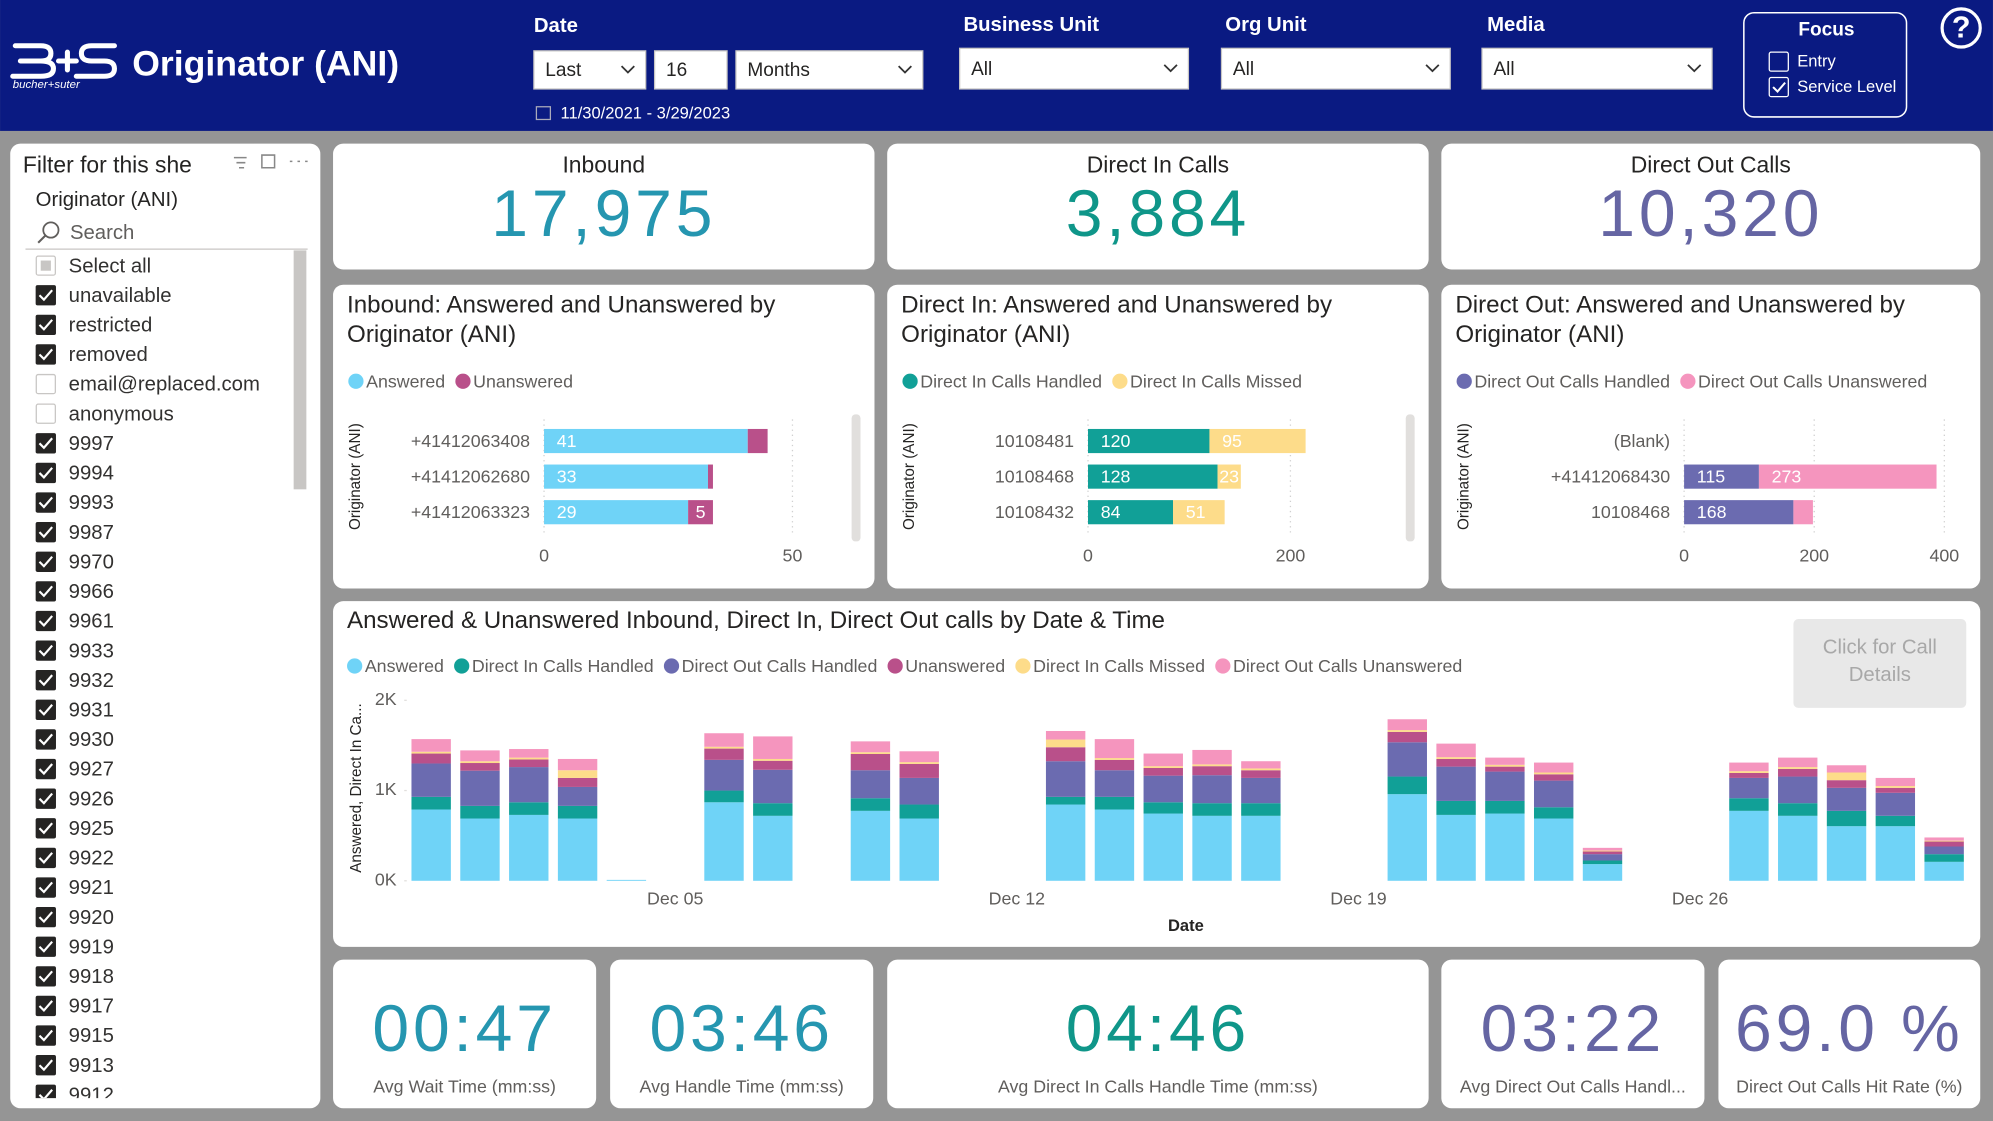  I want to click on kpi-value: 10,320, so click(1710, 214).